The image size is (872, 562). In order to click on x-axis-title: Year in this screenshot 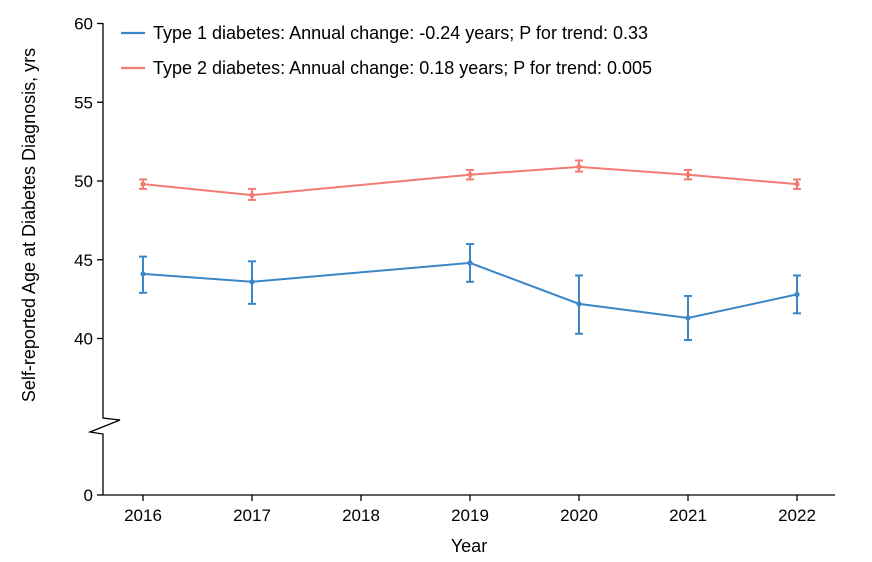, I will do `click(469, 546)`.